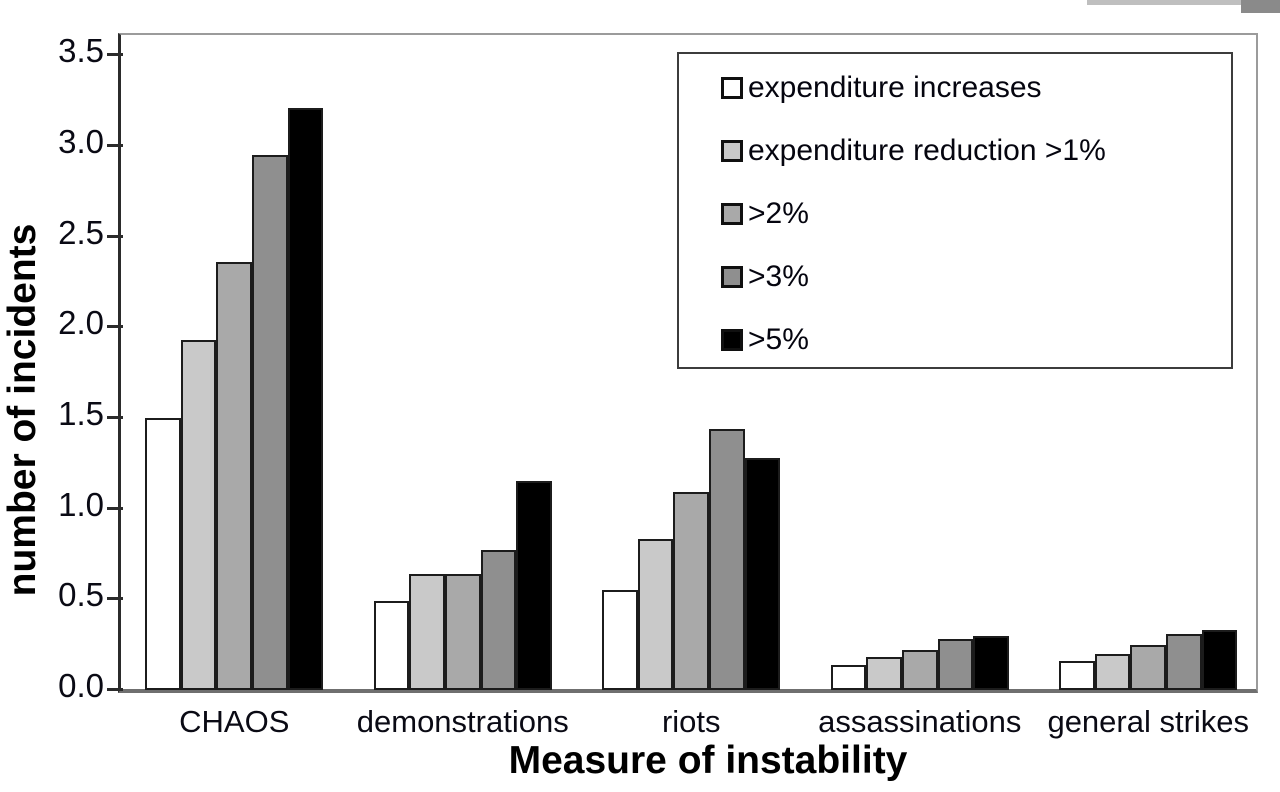 The width and height of the screenshot is (1280, 792). Describe the element at coordinates (976, 276) in the screenshot. I see `legend-item-3: >3%` at that location.